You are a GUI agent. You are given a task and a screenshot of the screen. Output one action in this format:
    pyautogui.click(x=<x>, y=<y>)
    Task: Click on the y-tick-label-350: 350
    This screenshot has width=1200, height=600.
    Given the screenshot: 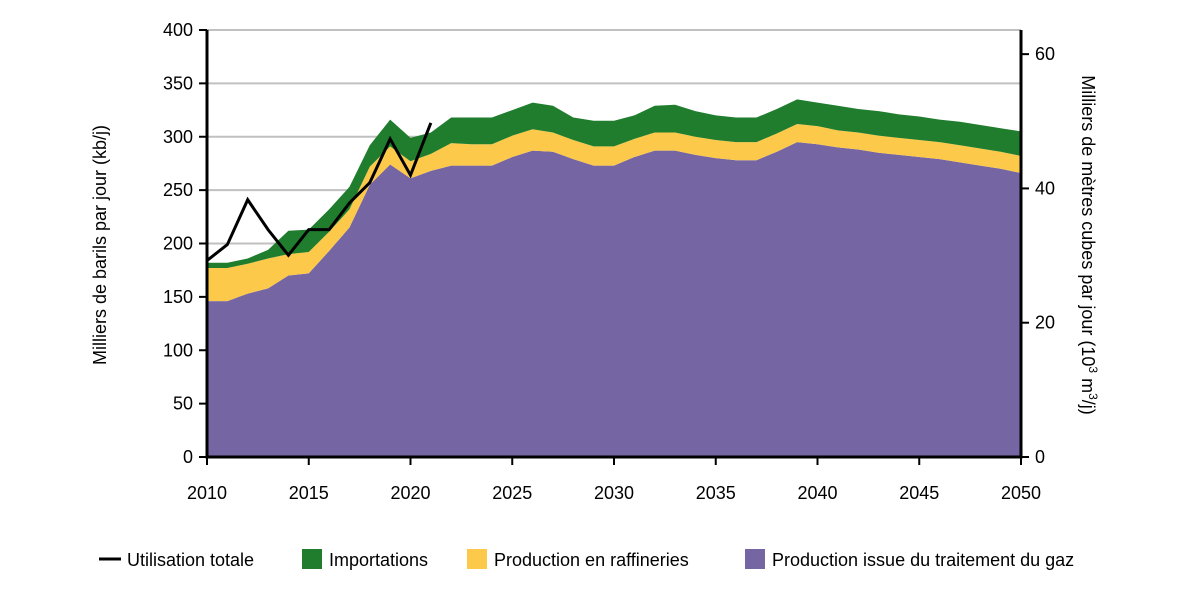 What is the action you would take?
    pyautogui.click(x=178, y=83)
    